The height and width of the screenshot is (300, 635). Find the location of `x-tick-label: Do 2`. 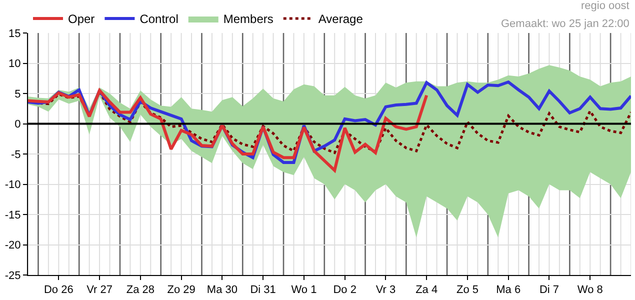

x-tick-label: Do 2 is located at coordinates (344, 290).